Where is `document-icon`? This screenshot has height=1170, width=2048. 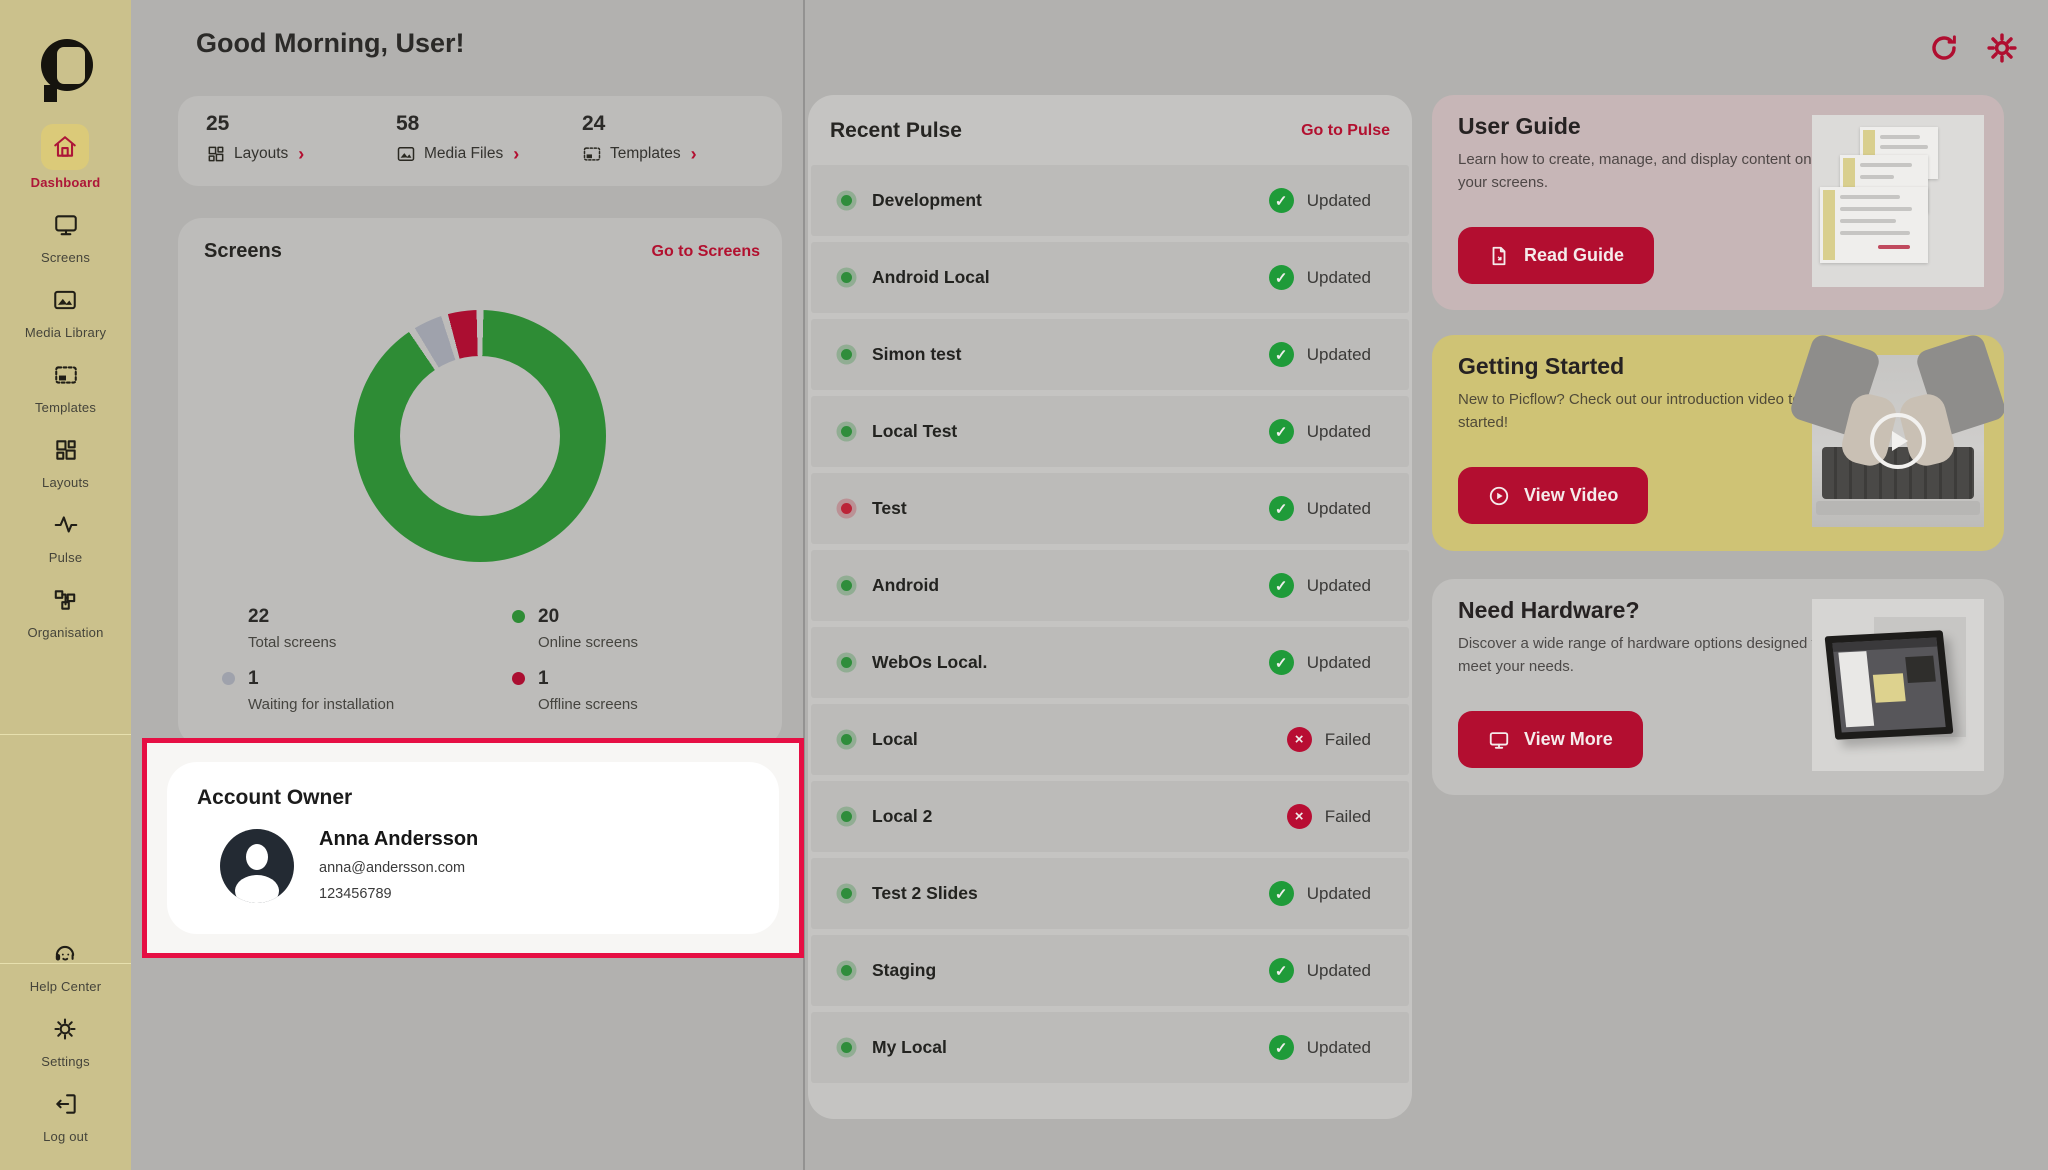 document-icon is located at coordinates (1499, 255).